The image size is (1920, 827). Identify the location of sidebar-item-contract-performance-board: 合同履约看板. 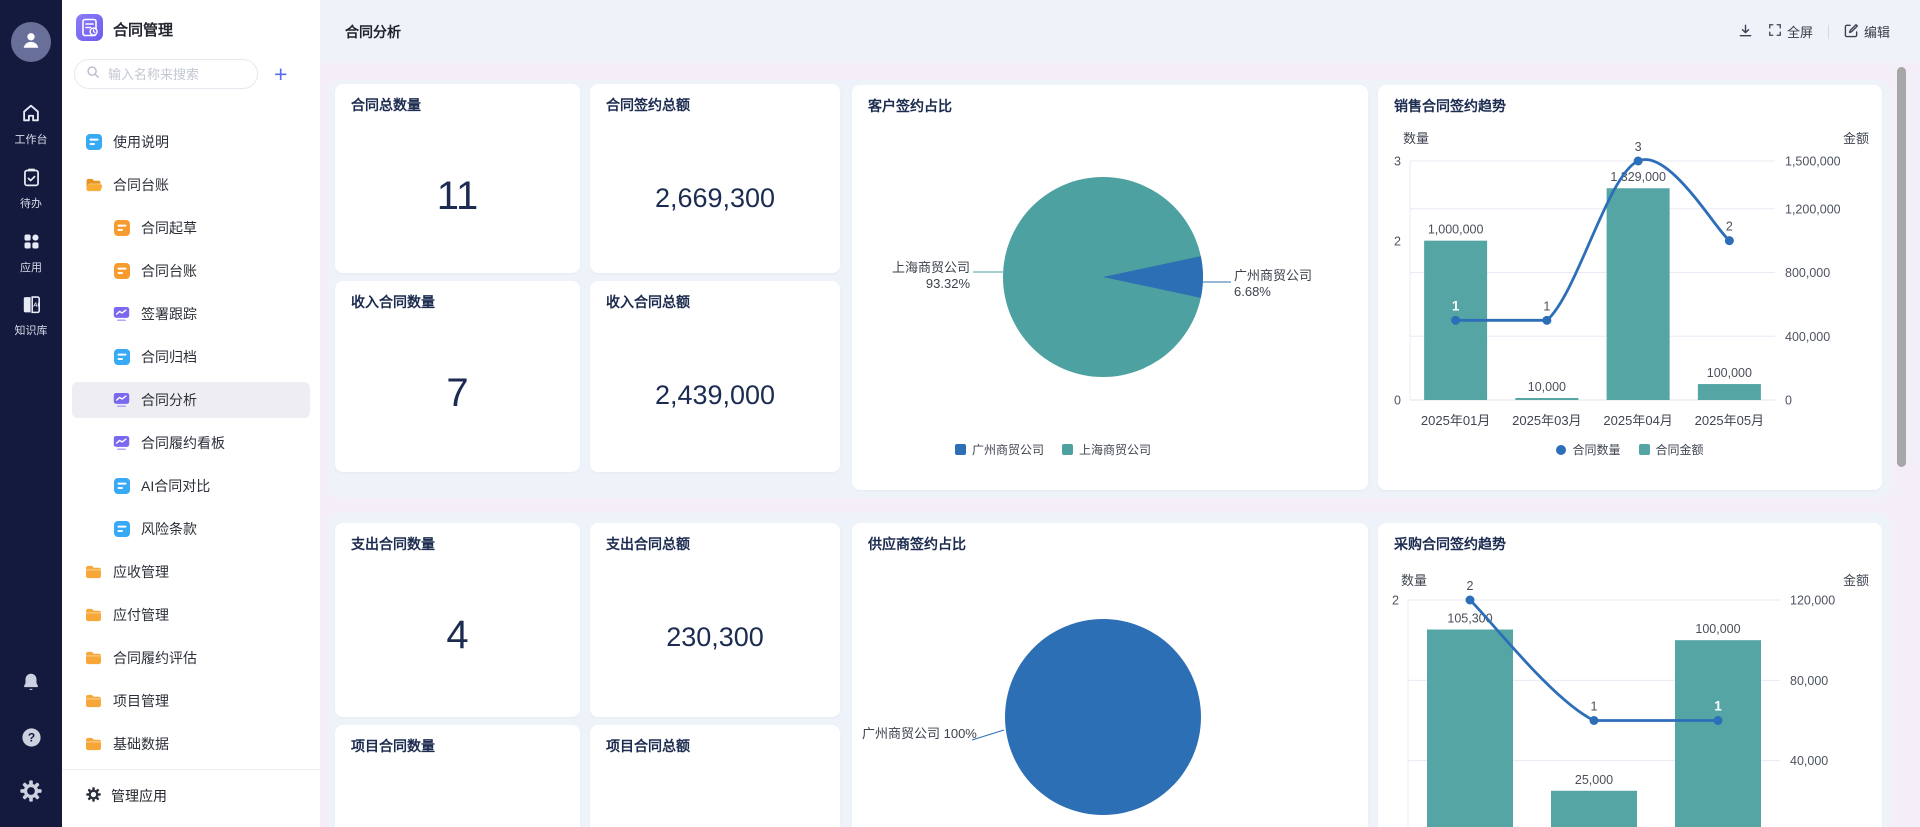
(191, 443).